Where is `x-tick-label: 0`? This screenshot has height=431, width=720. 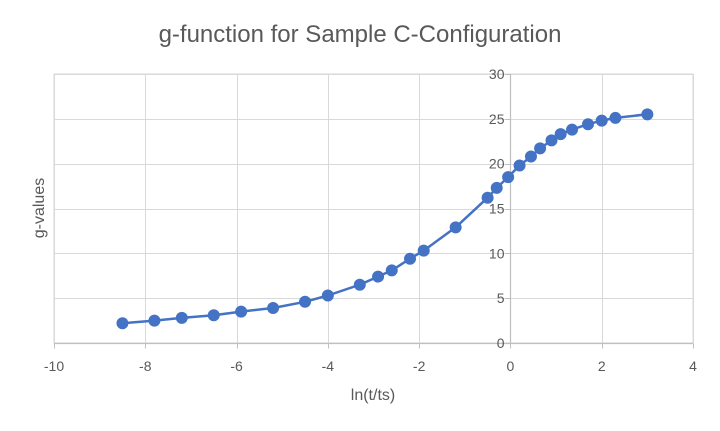
x-tick-label: 0 is located at coordinates (511, 366).